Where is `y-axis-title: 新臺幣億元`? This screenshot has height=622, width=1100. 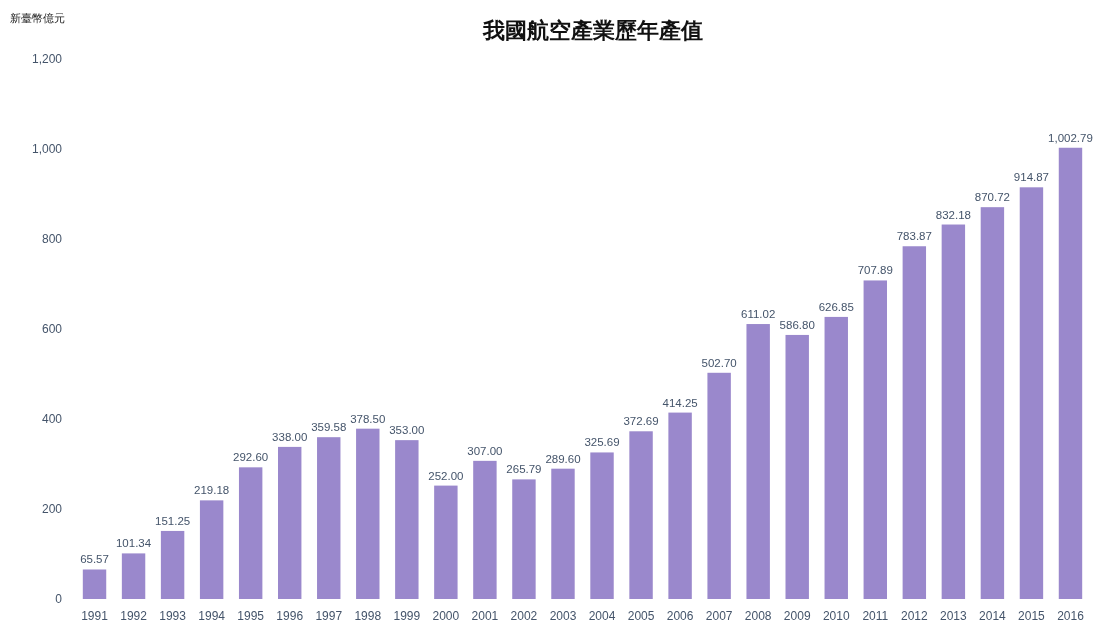 y-axis-title: 新臺幣億元 is located at coordinates (37, 18).